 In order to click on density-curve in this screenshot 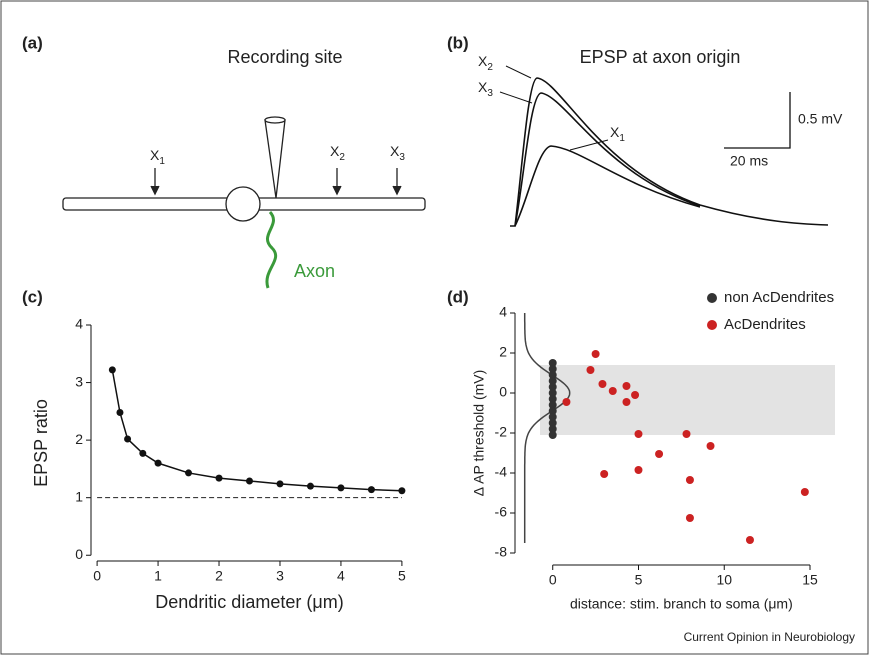, I will do `click(547, 428)`.